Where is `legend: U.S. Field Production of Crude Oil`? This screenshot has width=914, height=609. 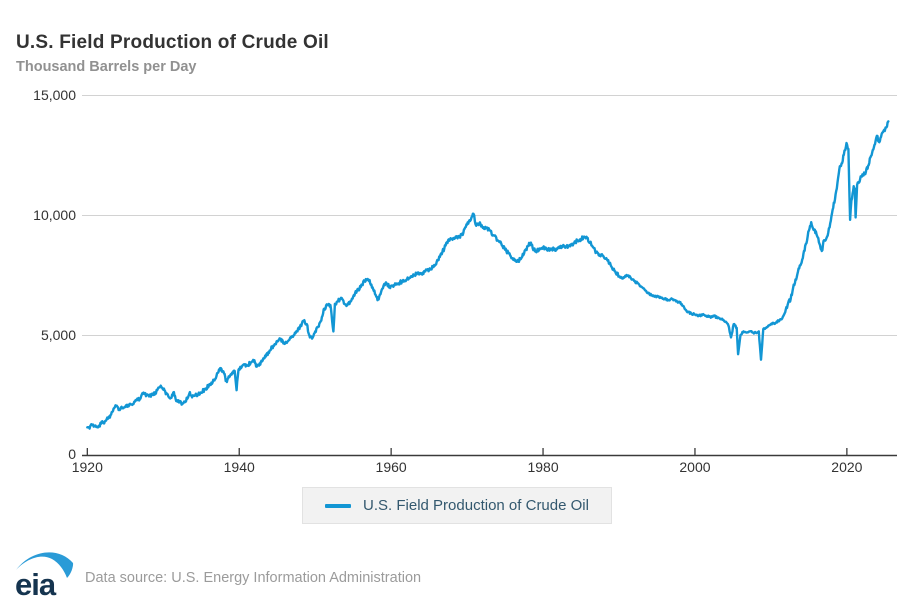
legend: U.S. Field Production of Crude Oil is located at coordinates (457, 505).